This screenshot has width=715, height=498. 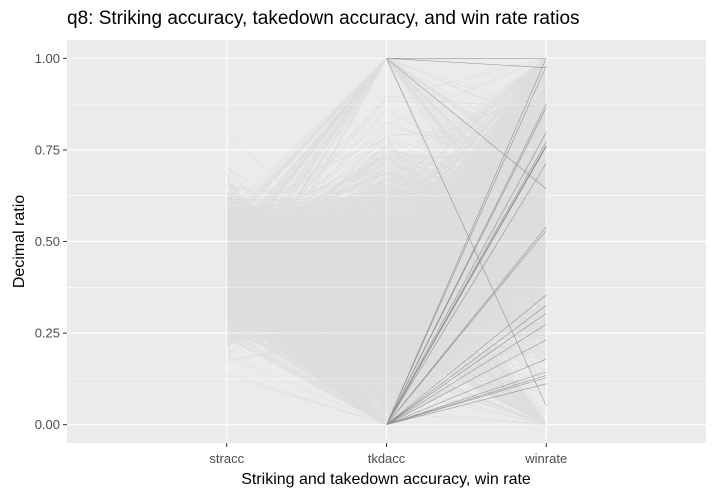 What do you see at coordinates (226, 458) in the screenshot?
I see `x-tick-label-stracc: stracc` at bounding box center [226, 458].